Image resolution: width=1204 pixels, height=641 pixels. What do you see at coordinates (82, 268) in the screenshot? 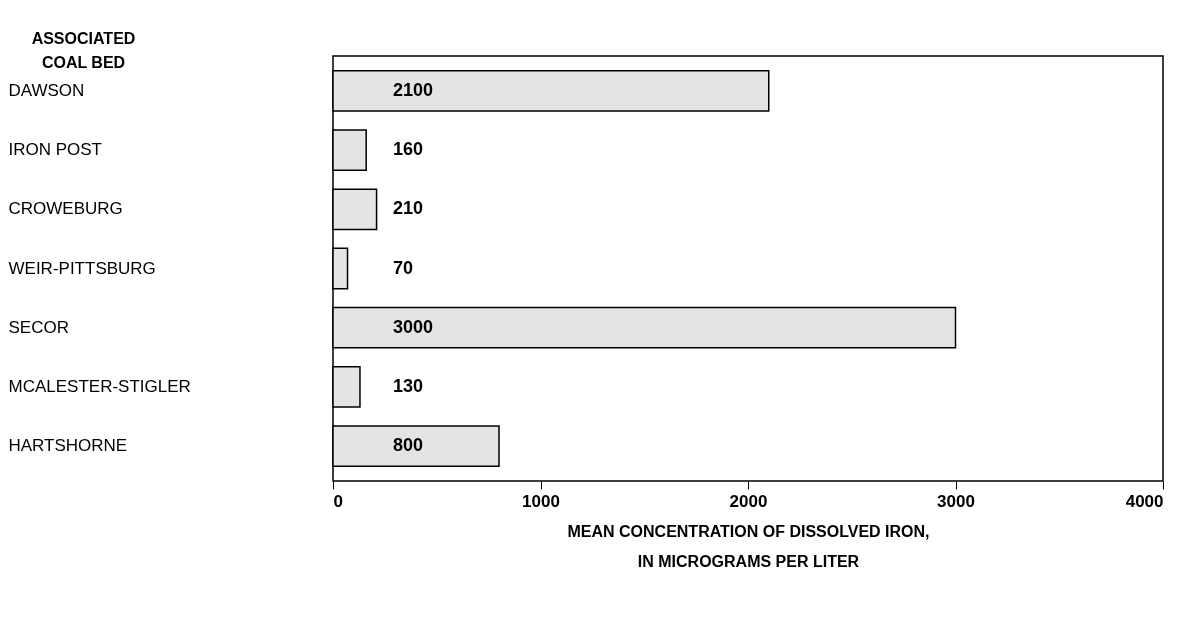
I see `y-tick-label: WEIR-PITTSBURG` at bounding box center [82, 268].